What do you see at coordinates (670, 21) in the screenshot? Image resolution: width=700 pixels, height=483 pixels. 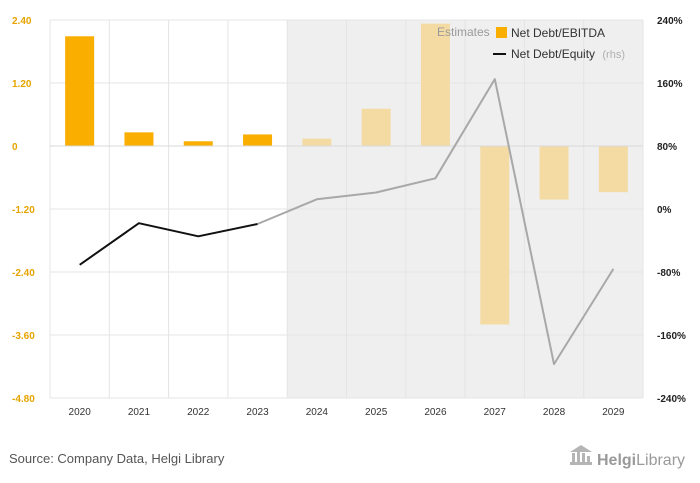 I see `y-right-tick-0: 240%` at bounding box center [670, 21].